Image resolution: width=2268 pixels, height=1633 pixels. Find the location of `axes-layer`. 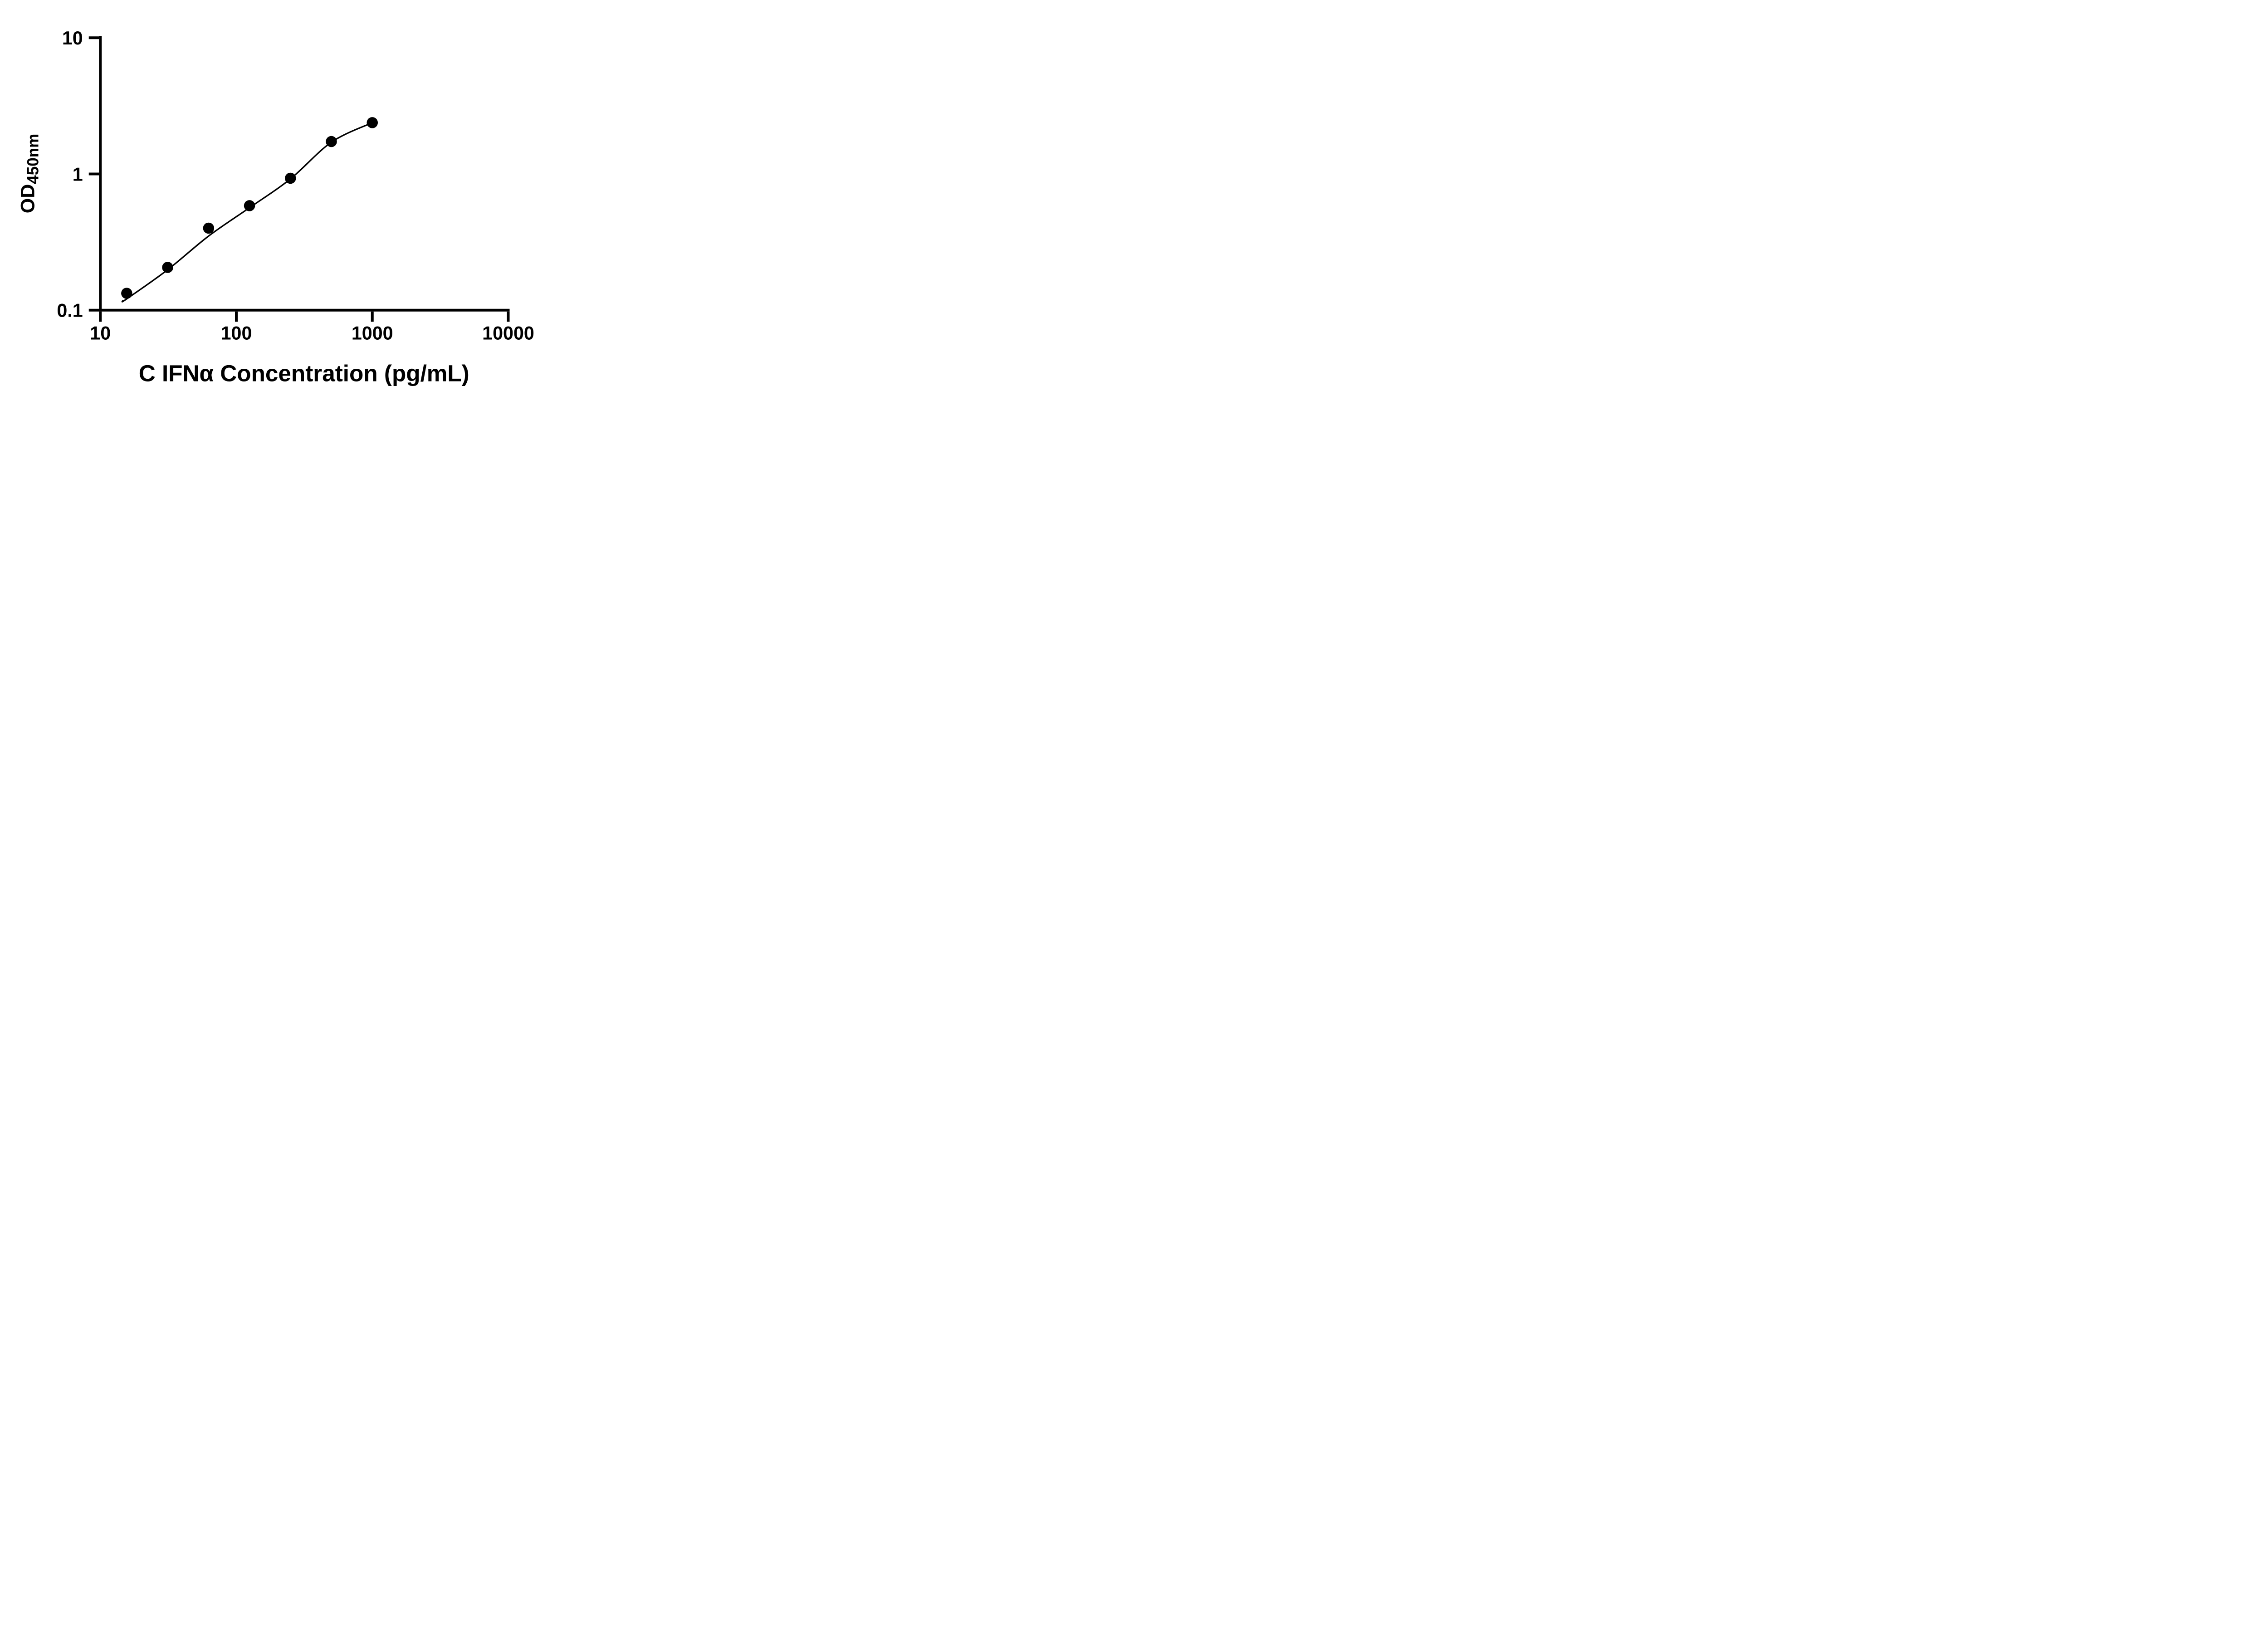

axes-layer is located at coordinates (304, 174).